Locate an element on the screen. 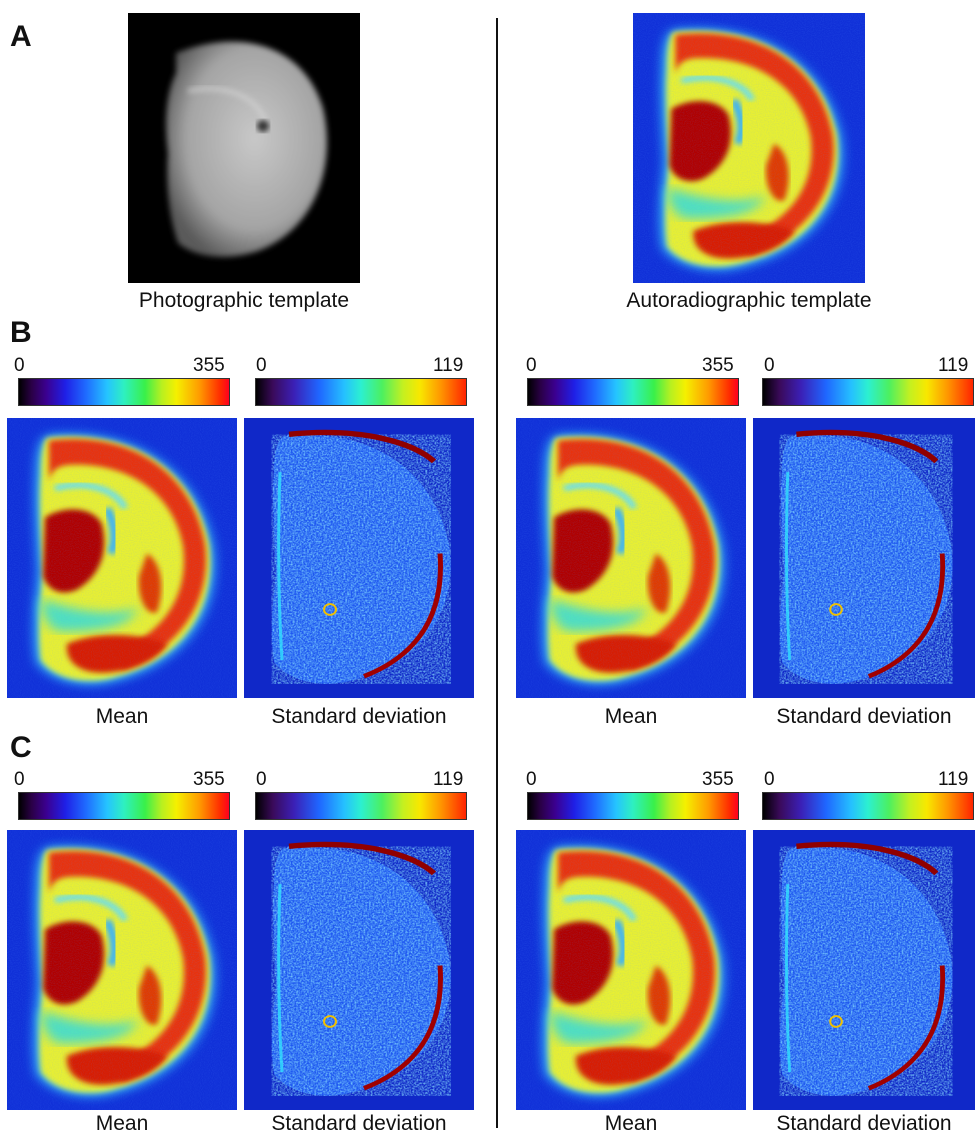  c-right-sd-colorbar-max: 119 is located at coordinates (953, 779).